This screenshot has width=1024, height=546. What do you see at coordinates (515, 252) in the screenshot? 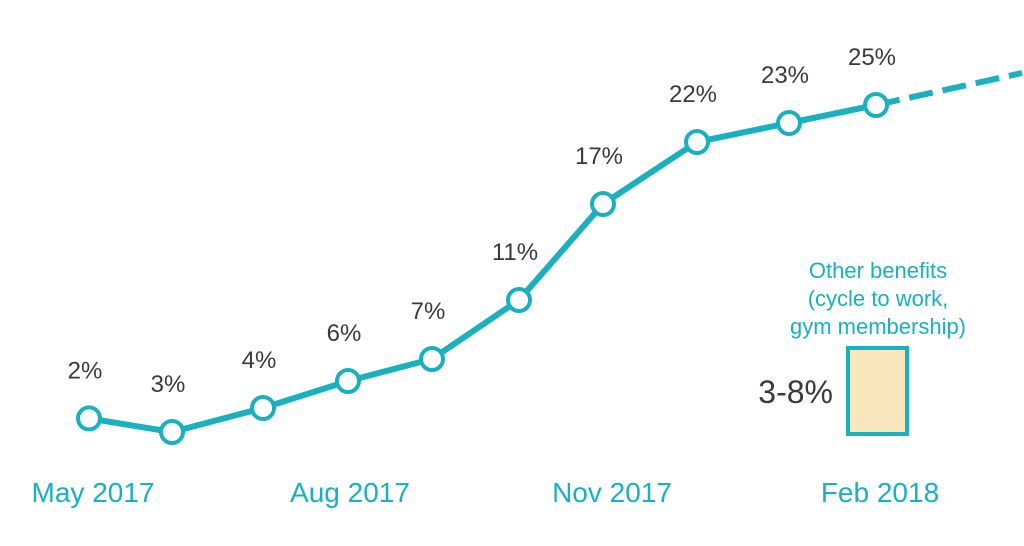
I see `value-label-6: 11%` at bounding box center [515, 252].